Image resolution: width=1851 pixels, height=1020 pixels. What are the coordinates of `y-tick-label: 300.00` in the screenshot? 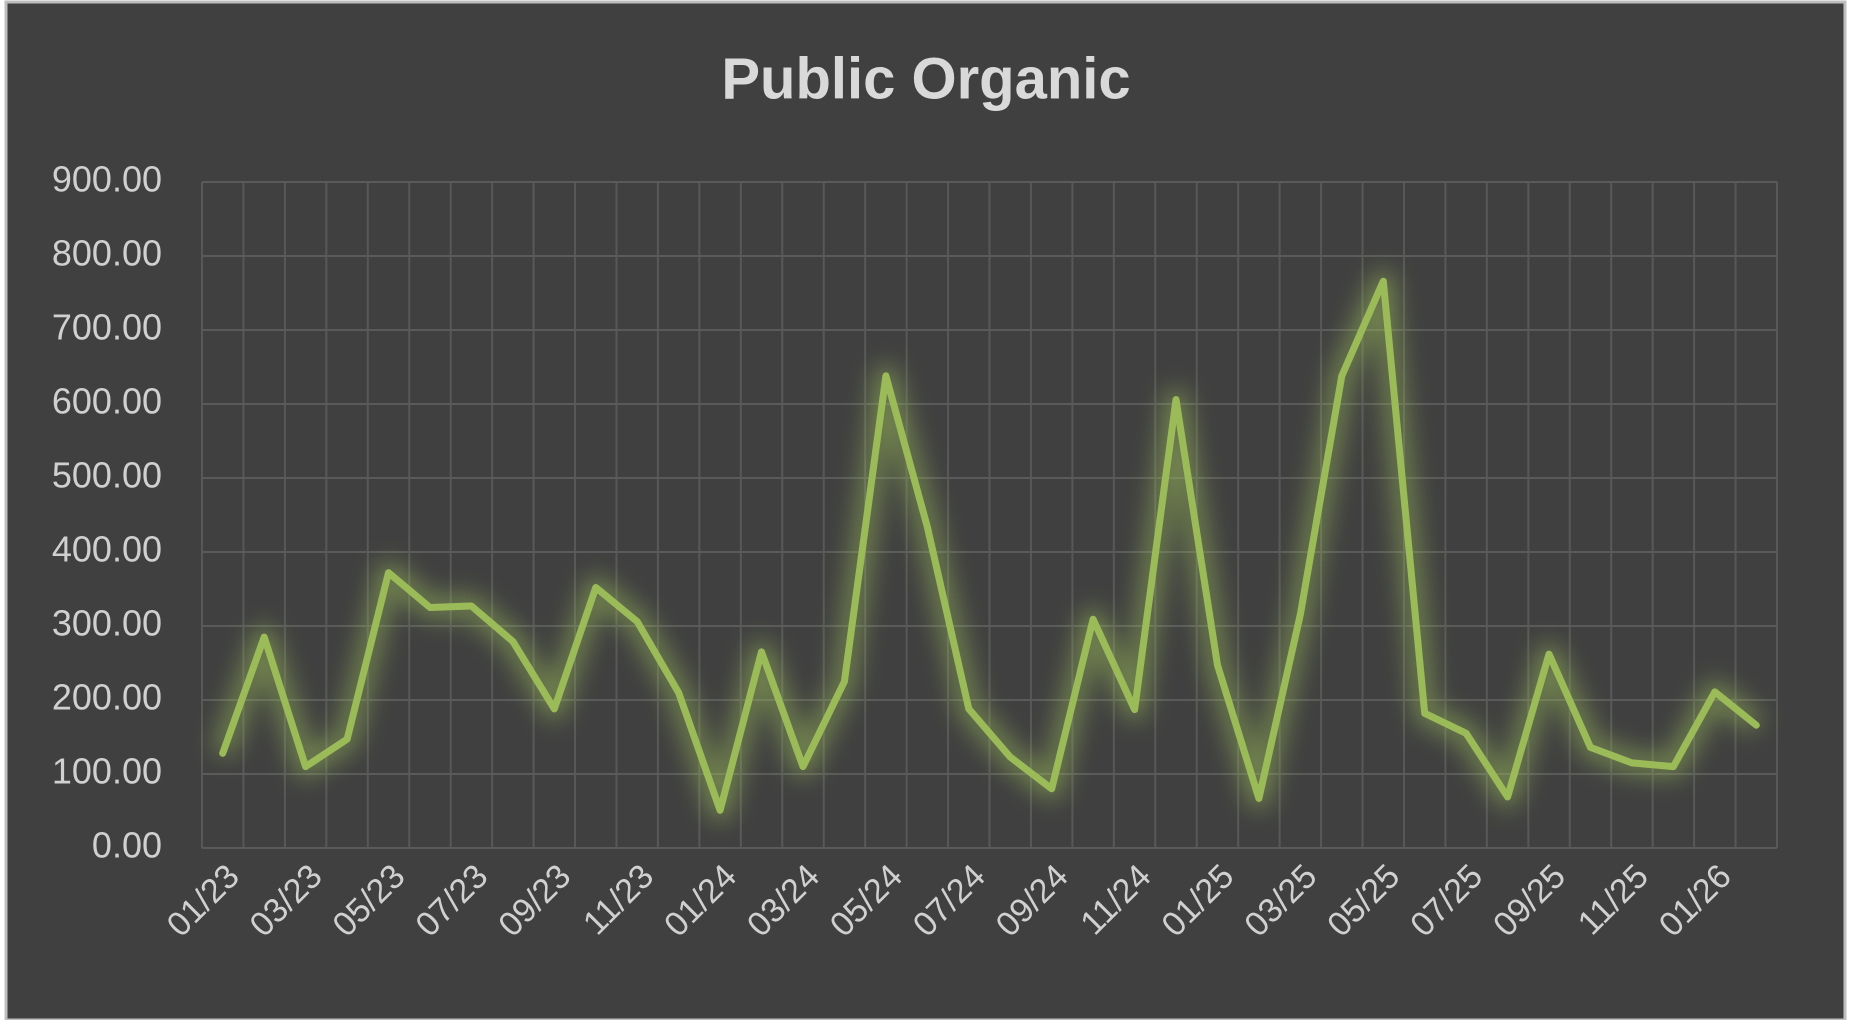 It's located at (107, 623).